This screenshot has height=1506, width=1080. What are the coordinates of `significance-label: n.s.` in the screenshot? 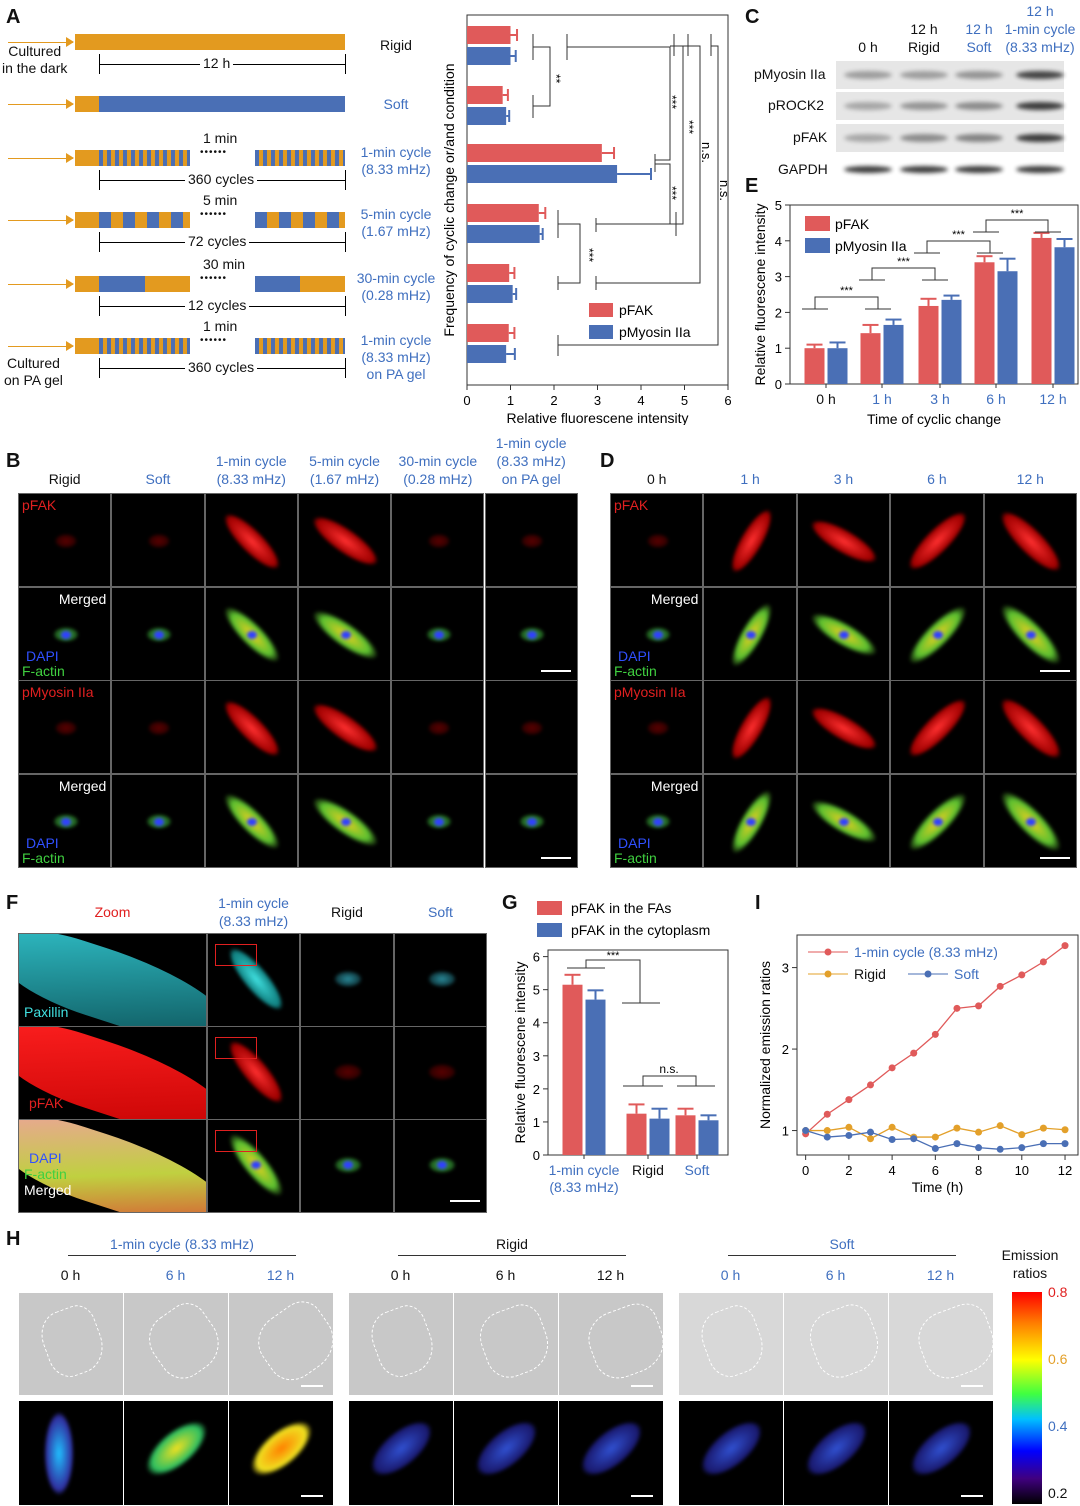 It's located at (706, 152).